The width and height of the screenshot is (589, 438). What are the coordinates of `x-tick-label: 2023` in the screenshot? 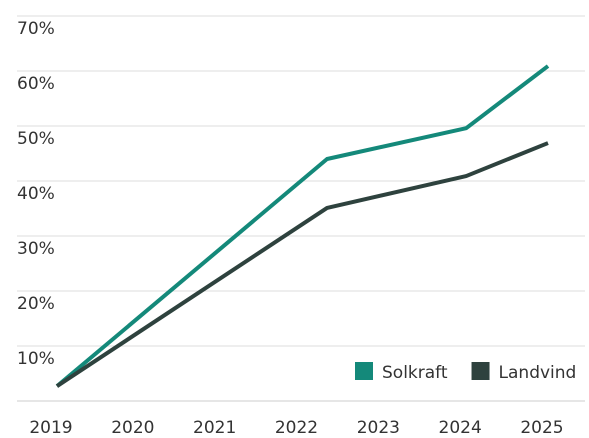 It's located at (378, 428).